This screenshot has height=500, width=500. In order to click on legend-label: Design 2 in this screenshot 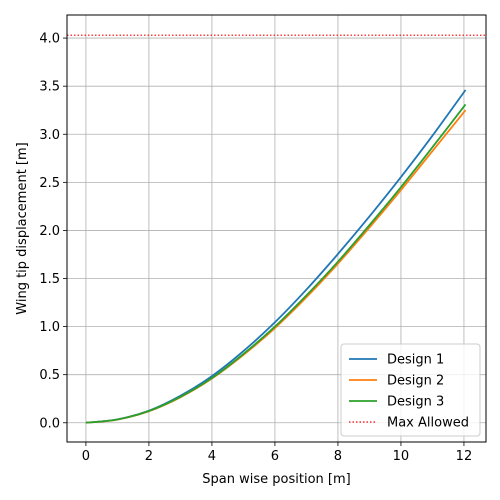, I will do `click(415, 381)`.